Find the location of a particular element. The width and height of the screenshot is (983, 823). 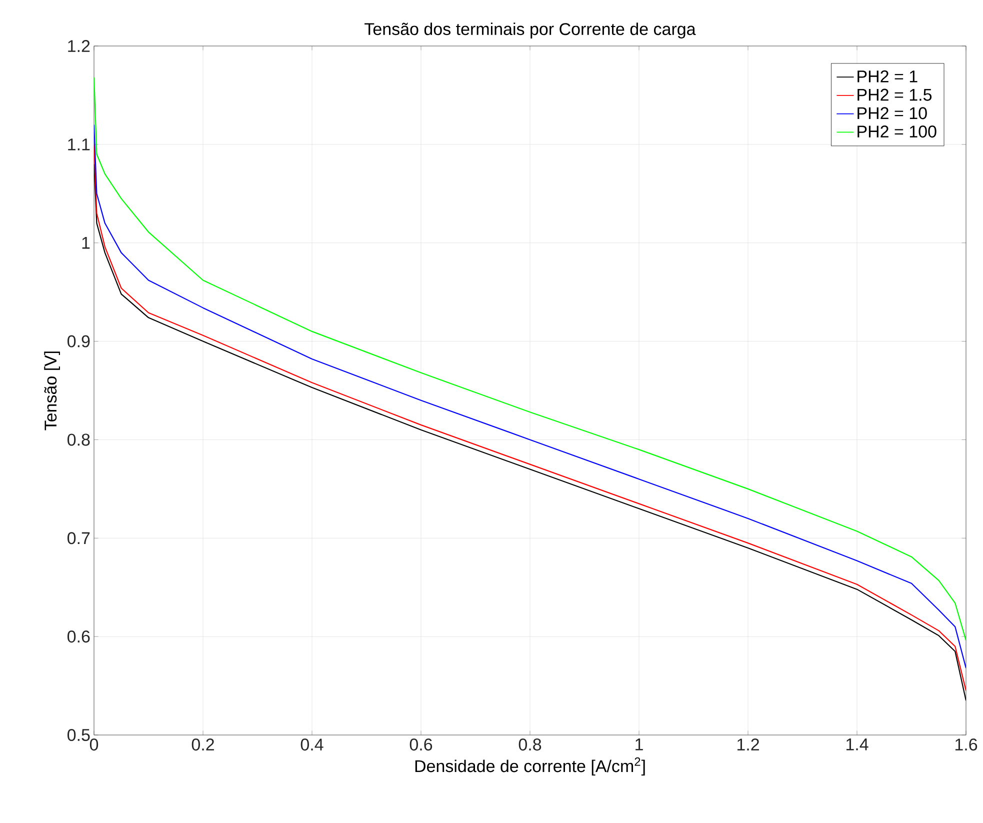

x-tick-label: 1 is located at coordinates (639, 744).